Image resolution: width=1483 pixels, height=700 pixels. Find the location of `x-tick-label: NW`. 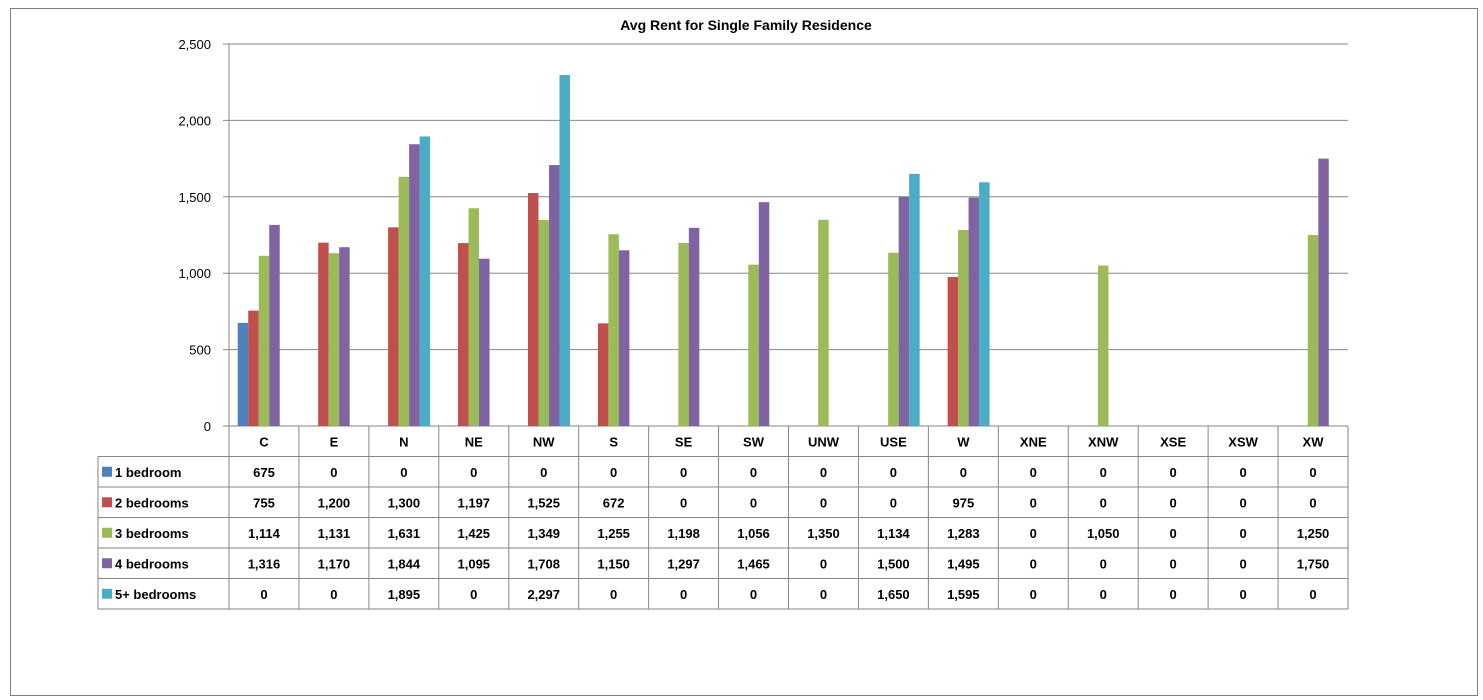

x-tick-label: NW is located at coordinates (544, 441).